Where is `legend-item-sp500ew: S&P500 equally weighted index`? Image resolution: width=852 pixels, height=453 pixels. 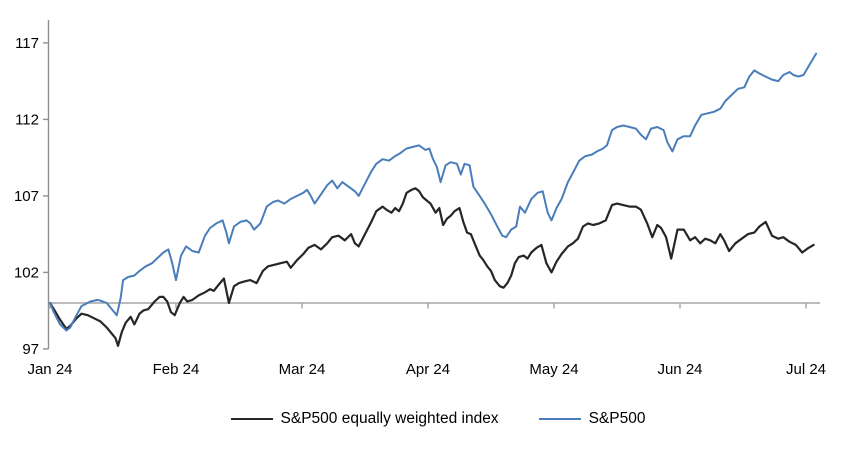 legend-item-sp500ew: S&P500 equally weighted index is located at coordinates (364, 419).